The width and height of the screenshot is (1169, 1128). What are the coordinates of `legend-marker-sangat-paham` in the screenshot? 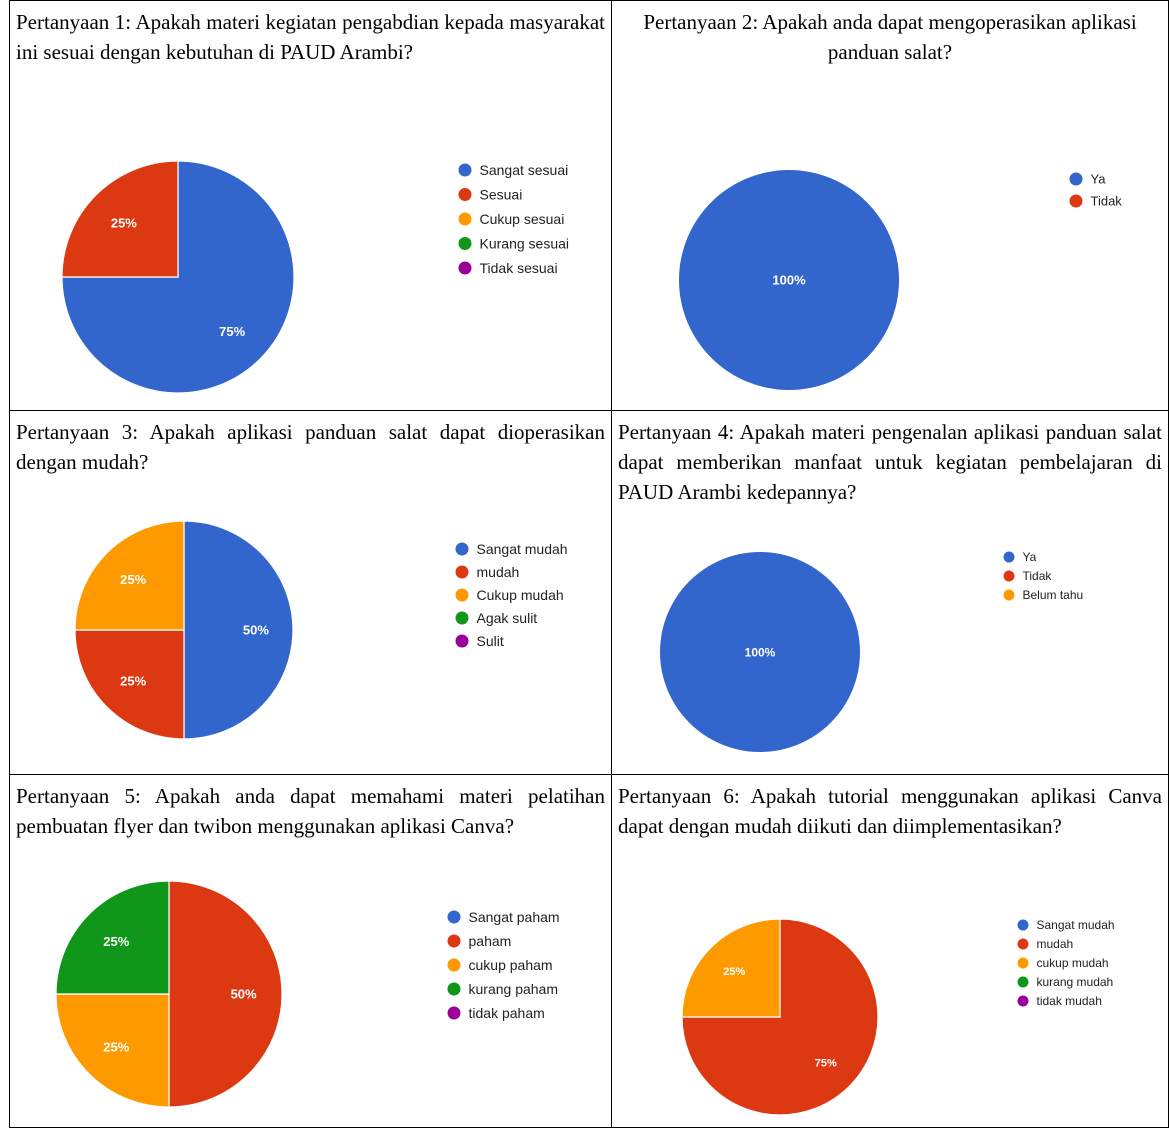 It's located at (454, 917).